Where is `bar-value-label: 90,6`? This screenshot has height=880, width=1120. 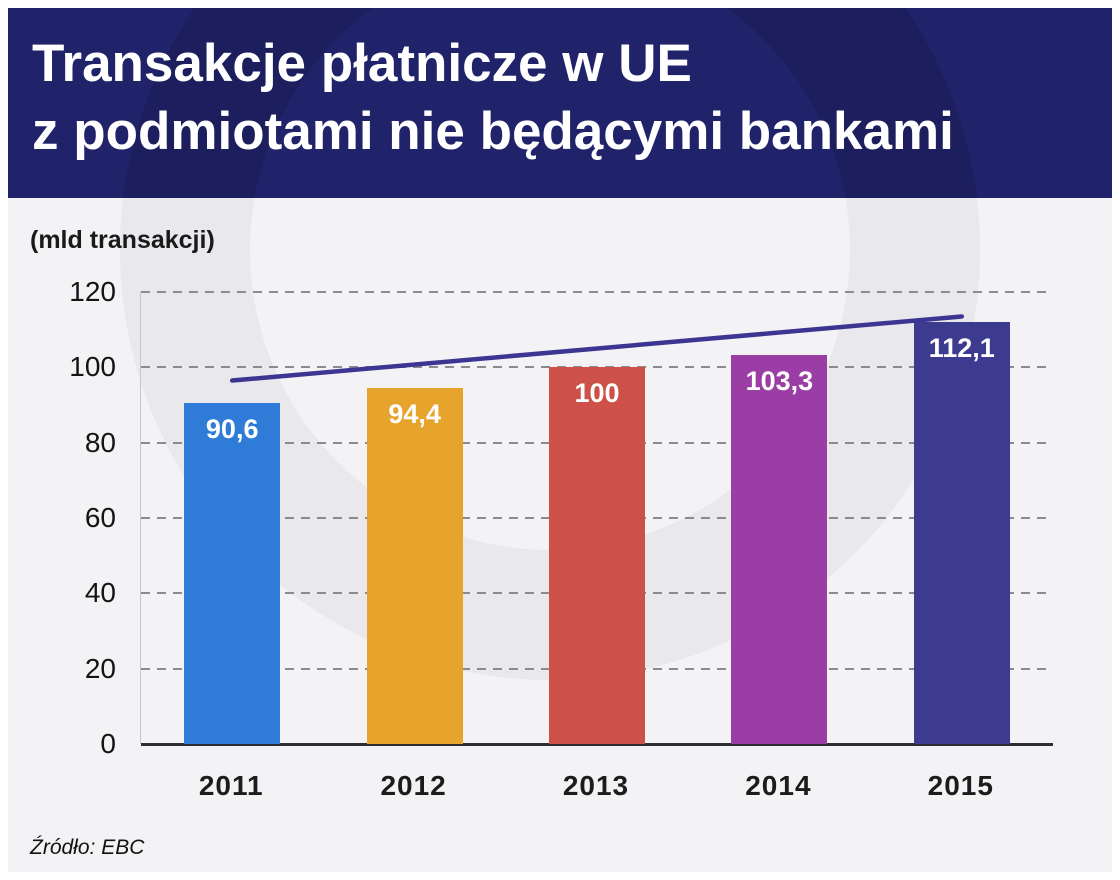 bar-value-label: 90,6 is located at coordinates (232, 428).